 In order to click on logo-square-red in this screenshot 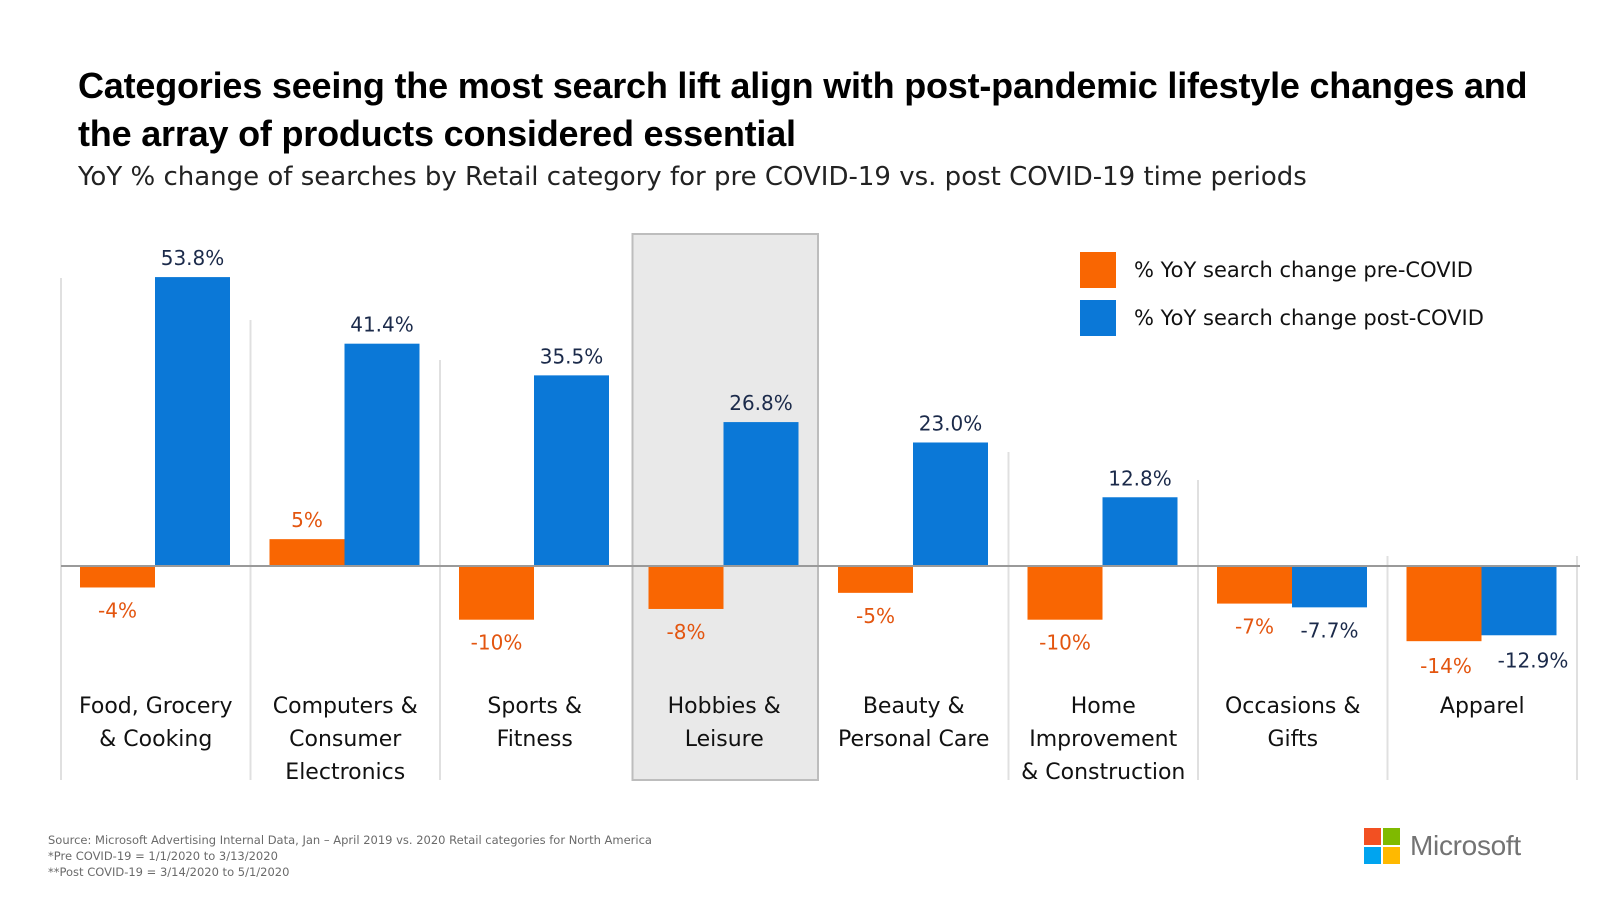, I will do `click(1372, 836)`.